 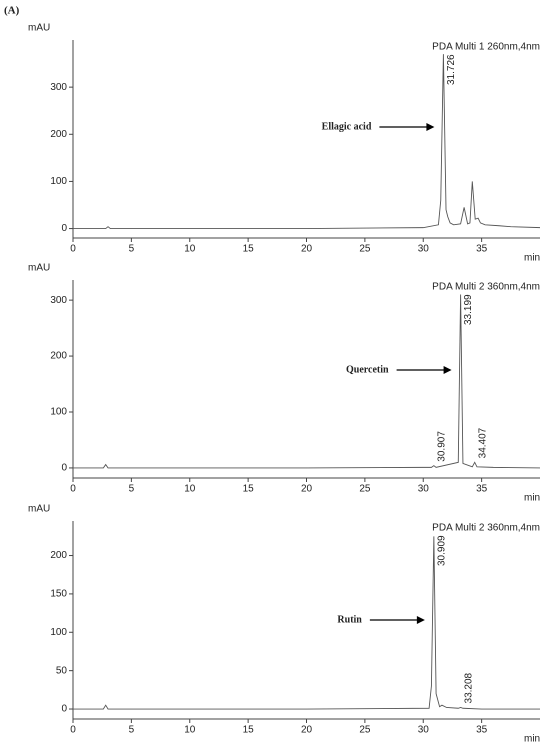 I want to click on peak-label: 31.726, so click(x=451, y=69).